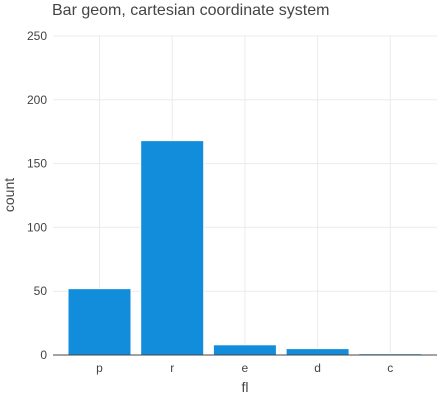  What do you see at coordinates (37, 164) in the screenshot?
I see `y-tick-label: 150` at bounding box center [37, 164].